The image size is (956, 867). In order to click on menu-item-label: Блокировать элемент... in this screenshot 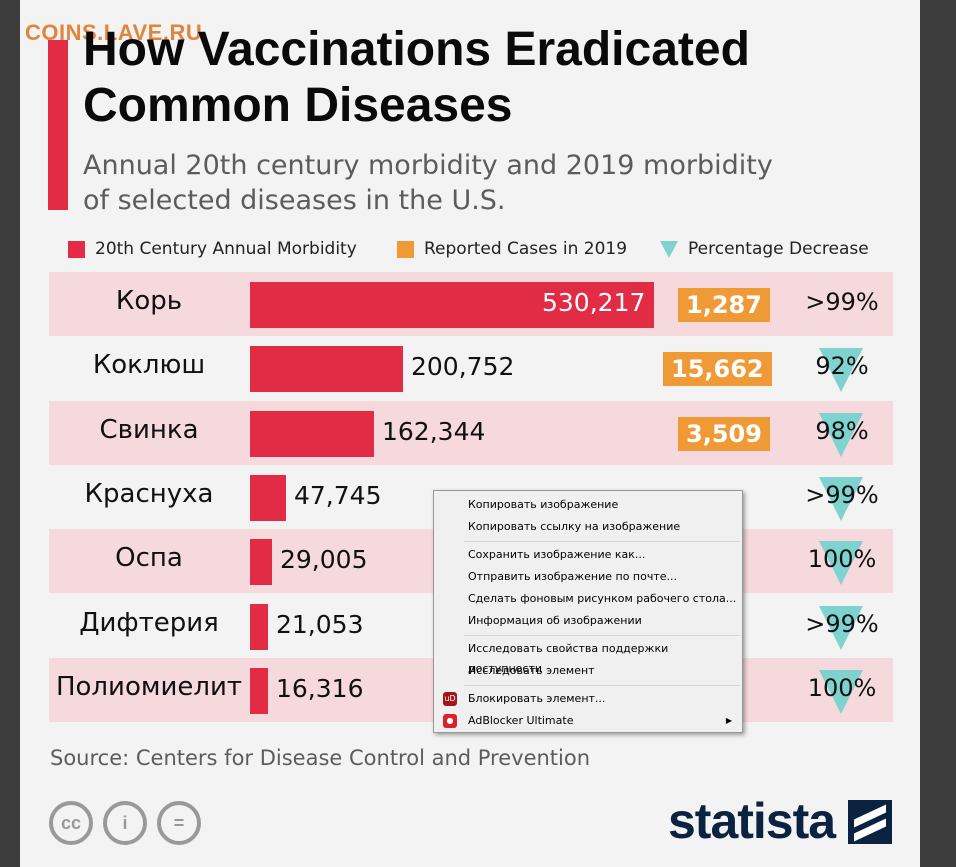, I will do `click(537, 698)`.